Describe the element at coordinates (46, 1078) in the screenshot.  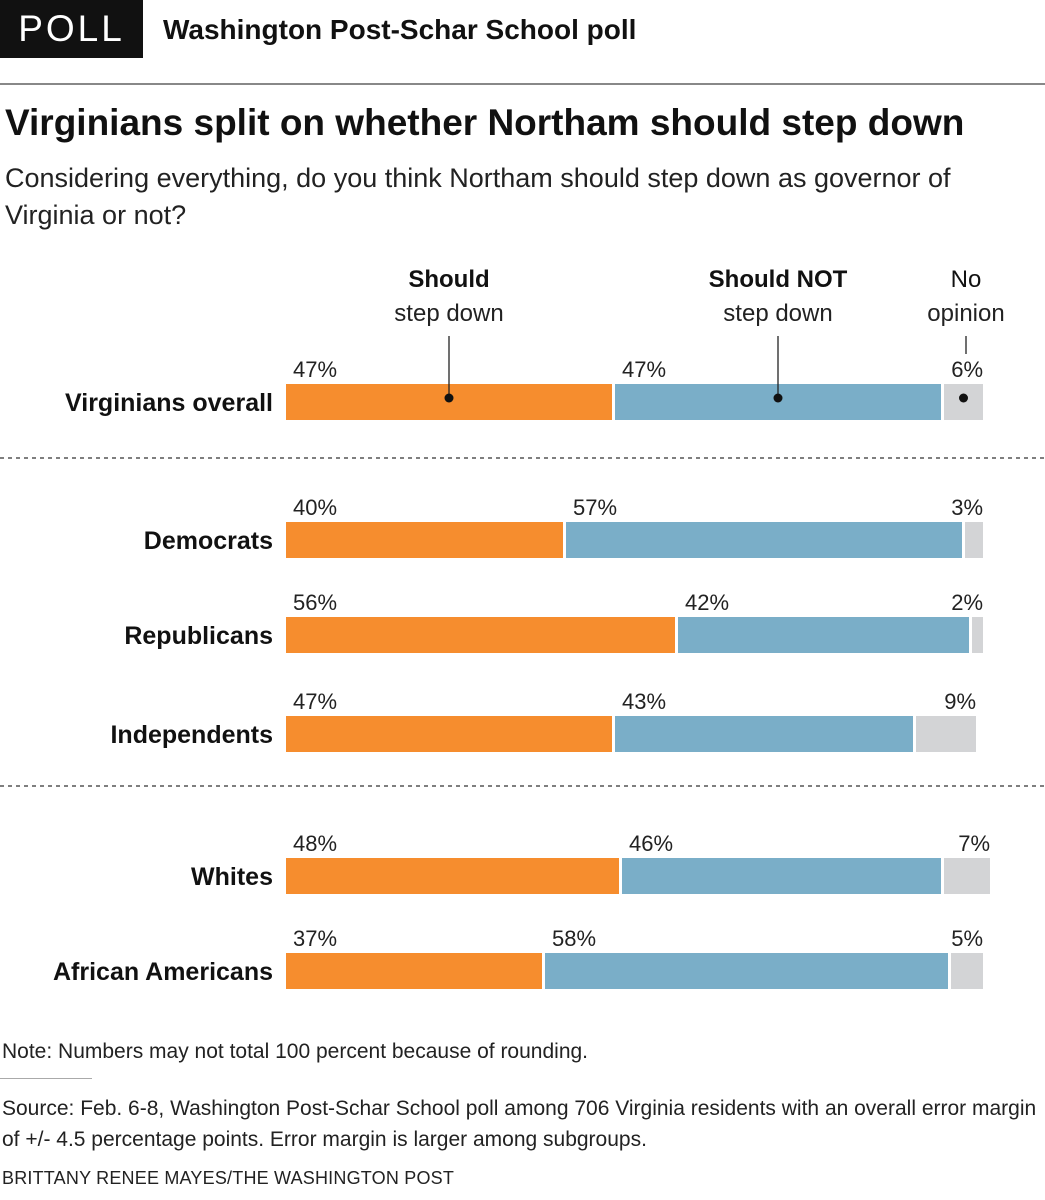
I see `note-divider` at that location.